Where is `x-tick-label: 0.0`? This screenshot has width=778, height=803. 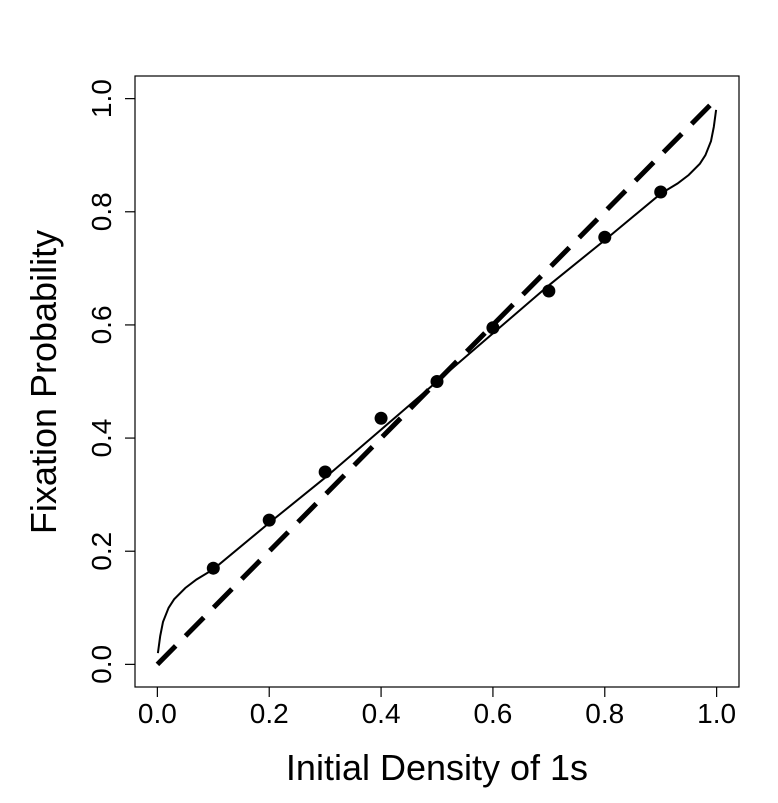
x-tick-label: 0.0 is located at coordinates (157, 713).